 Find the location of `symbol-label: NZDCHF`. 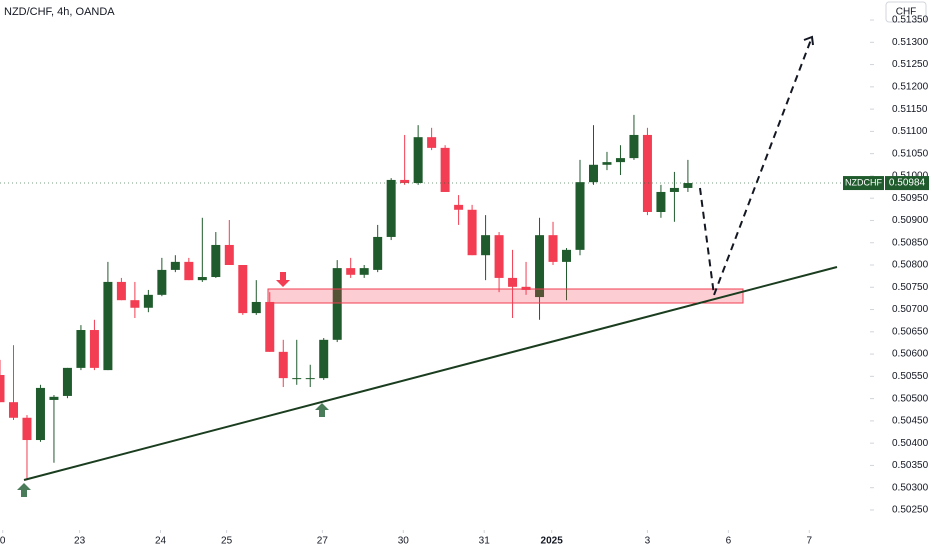

symbol-label: NZDCHF is located at coordinates (863, 182).